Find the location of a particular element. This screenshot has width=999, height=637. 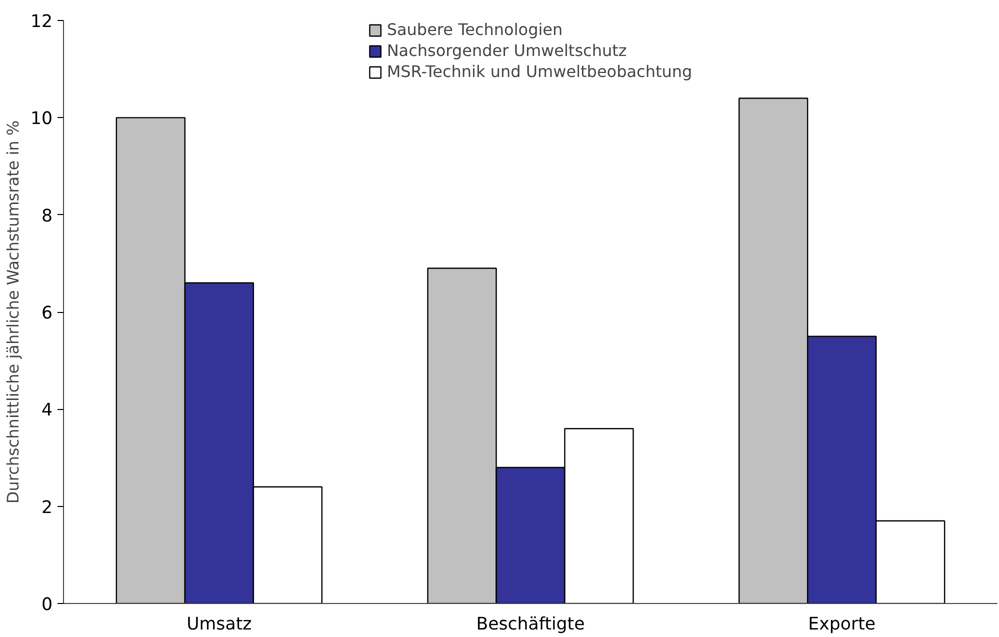

y-axis-title: Durchschnittliche jährliche Wachstumsrate in % is located at coordinates (12, 312).